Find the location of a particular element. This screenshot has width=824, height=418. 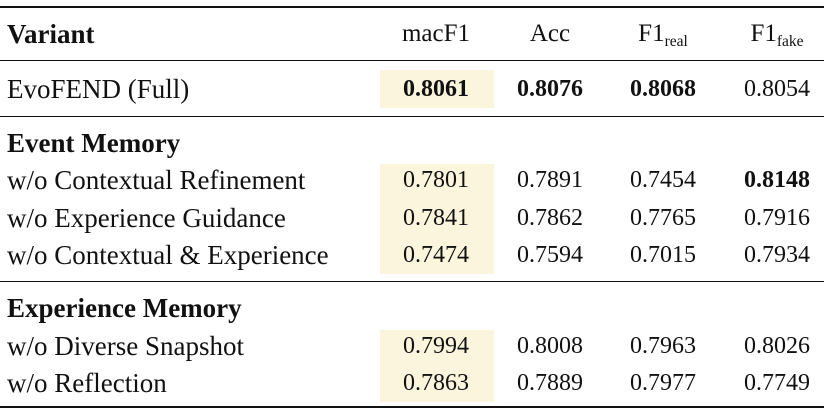

header-f1-real: F1real is located at coordinates (663, 35).